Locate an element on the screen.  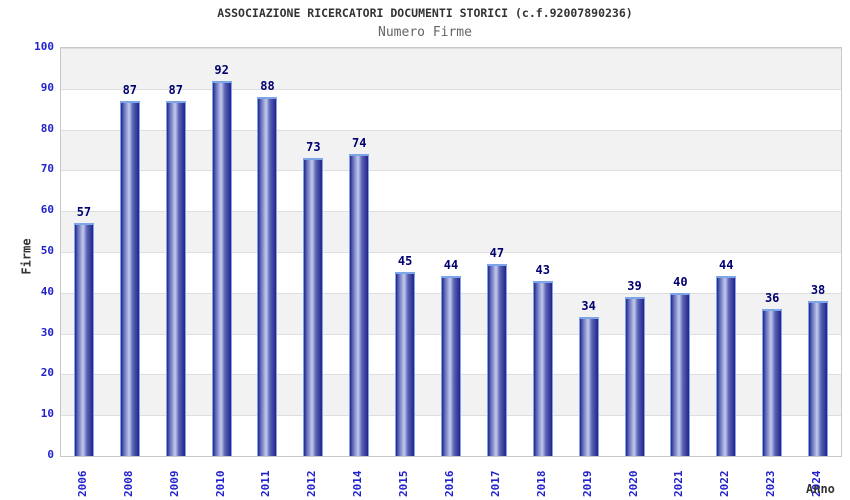
bar-2018 is located at coordinates (542, 368).